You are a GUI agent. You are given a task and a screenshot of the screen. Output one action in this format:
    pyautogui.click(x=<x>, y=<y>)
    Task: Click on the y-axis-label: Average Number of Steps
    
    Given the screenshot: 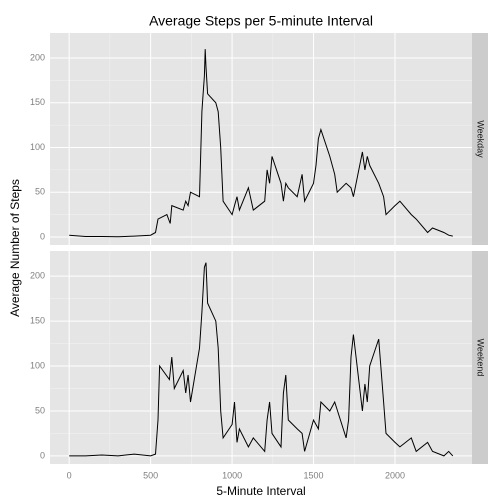 What is the action you would take?
    pyautogui.click(x=15, y=248)
    